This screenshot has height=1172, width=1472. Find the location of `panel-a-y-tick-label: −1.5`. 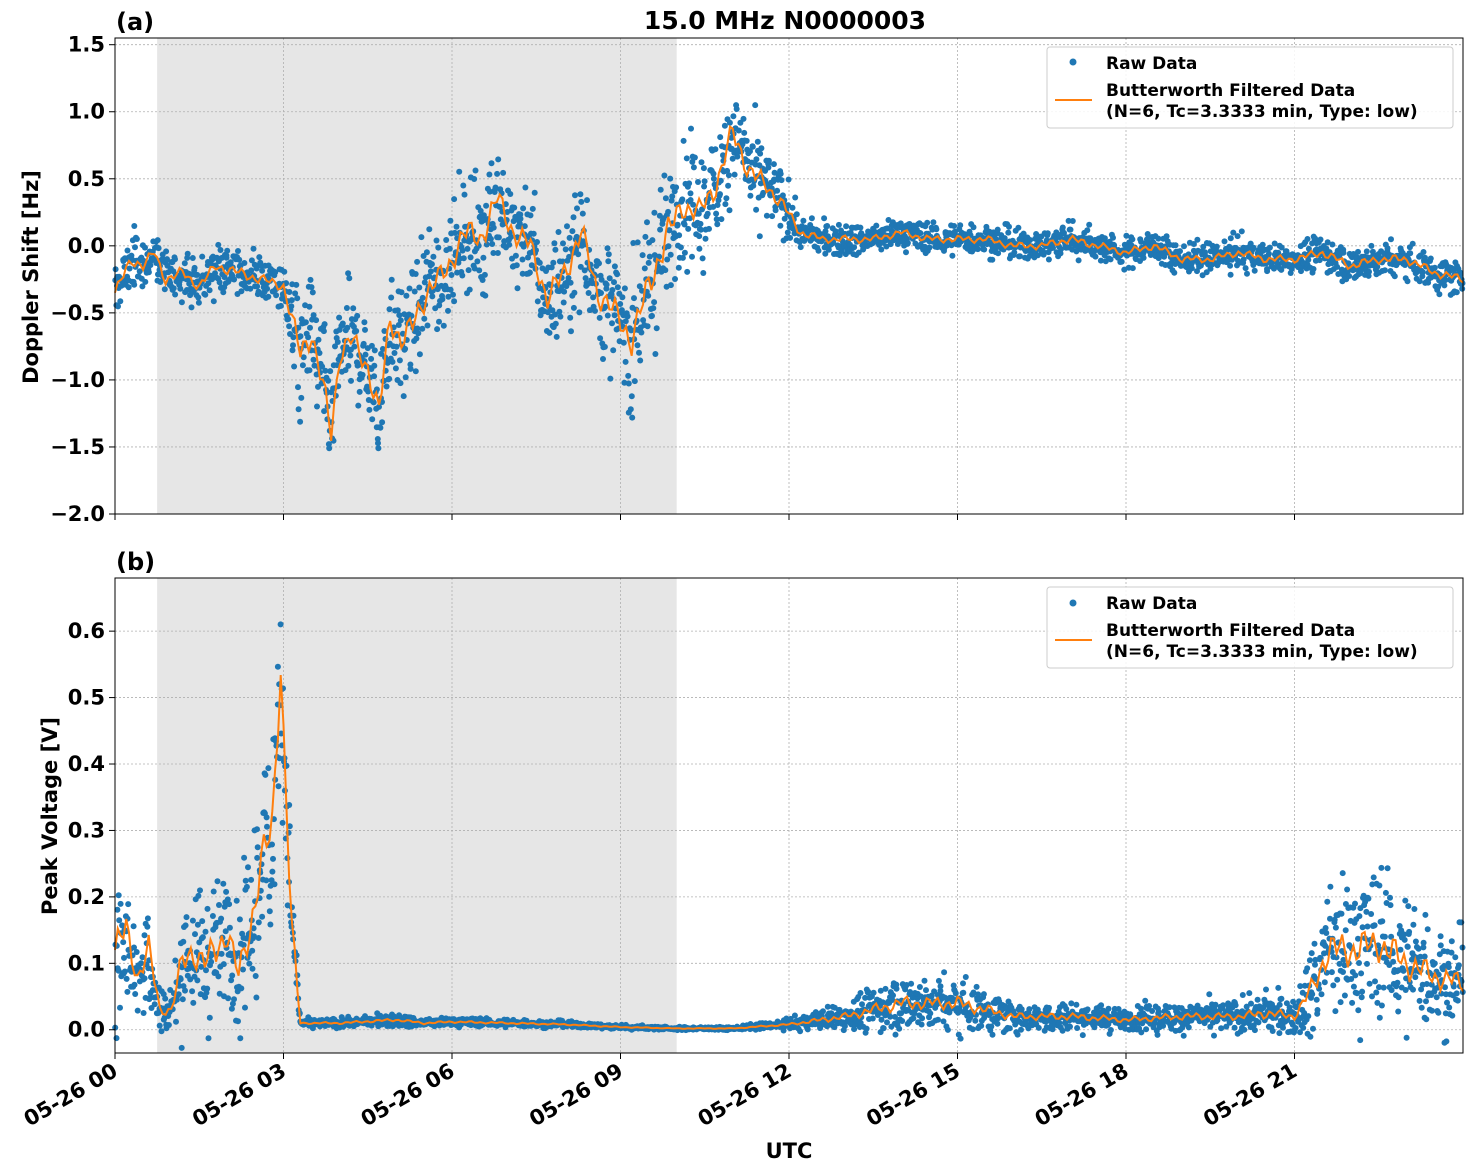

panel-a-y-tick-label: −1.5 is located at coordinates (77, 447).